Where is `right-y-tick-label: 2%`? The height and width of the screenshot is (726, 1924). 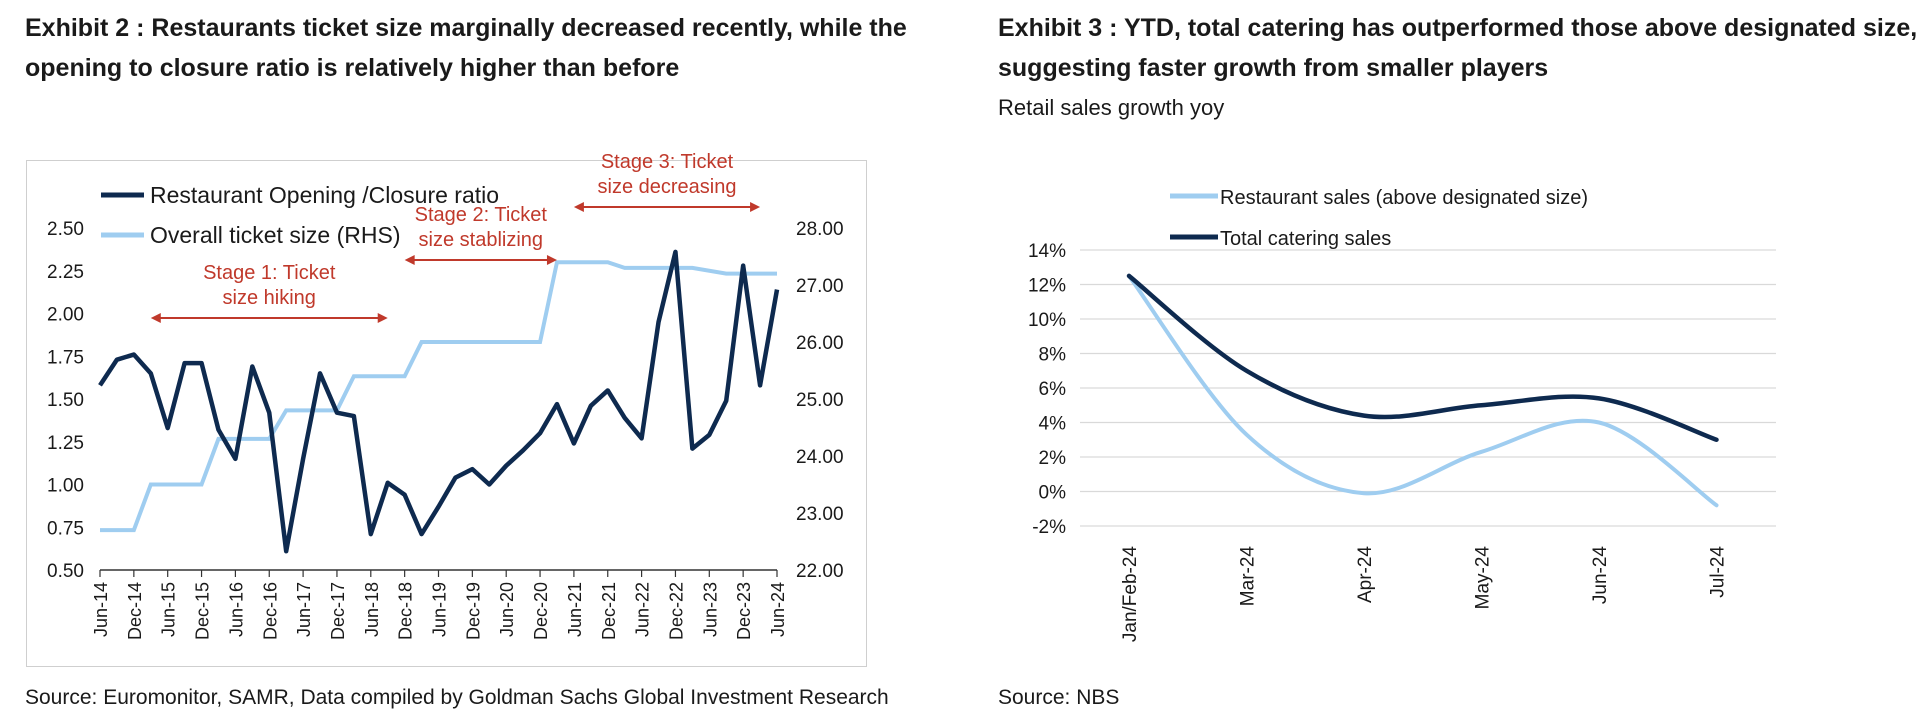
right-y-tick-label: 2% is located at coordinates (1053, 458).